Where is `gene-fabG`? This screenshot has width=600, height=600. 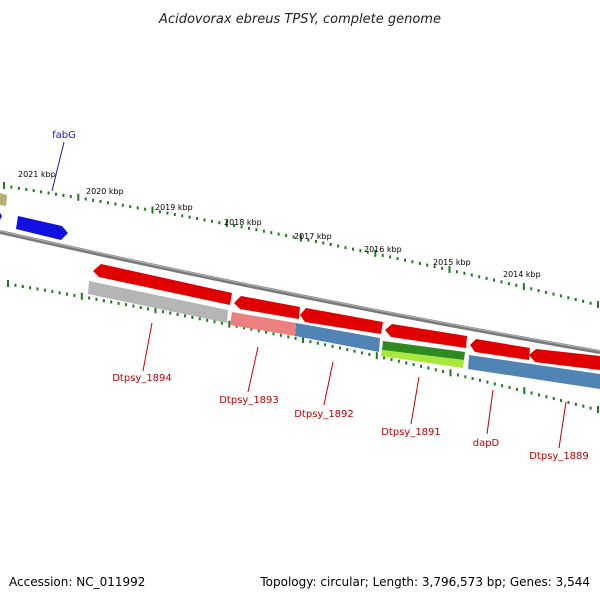 gene-fabG is located at coordinates (42, 228).